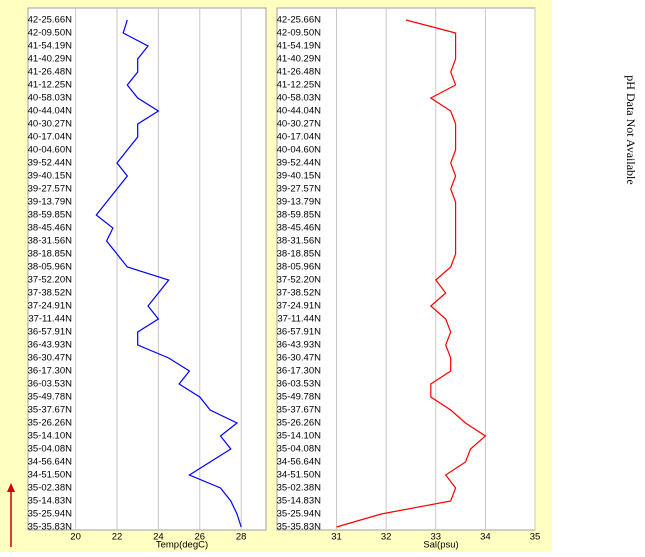  I want to click on side-note: pH Data Not Available, so click(631, 129).